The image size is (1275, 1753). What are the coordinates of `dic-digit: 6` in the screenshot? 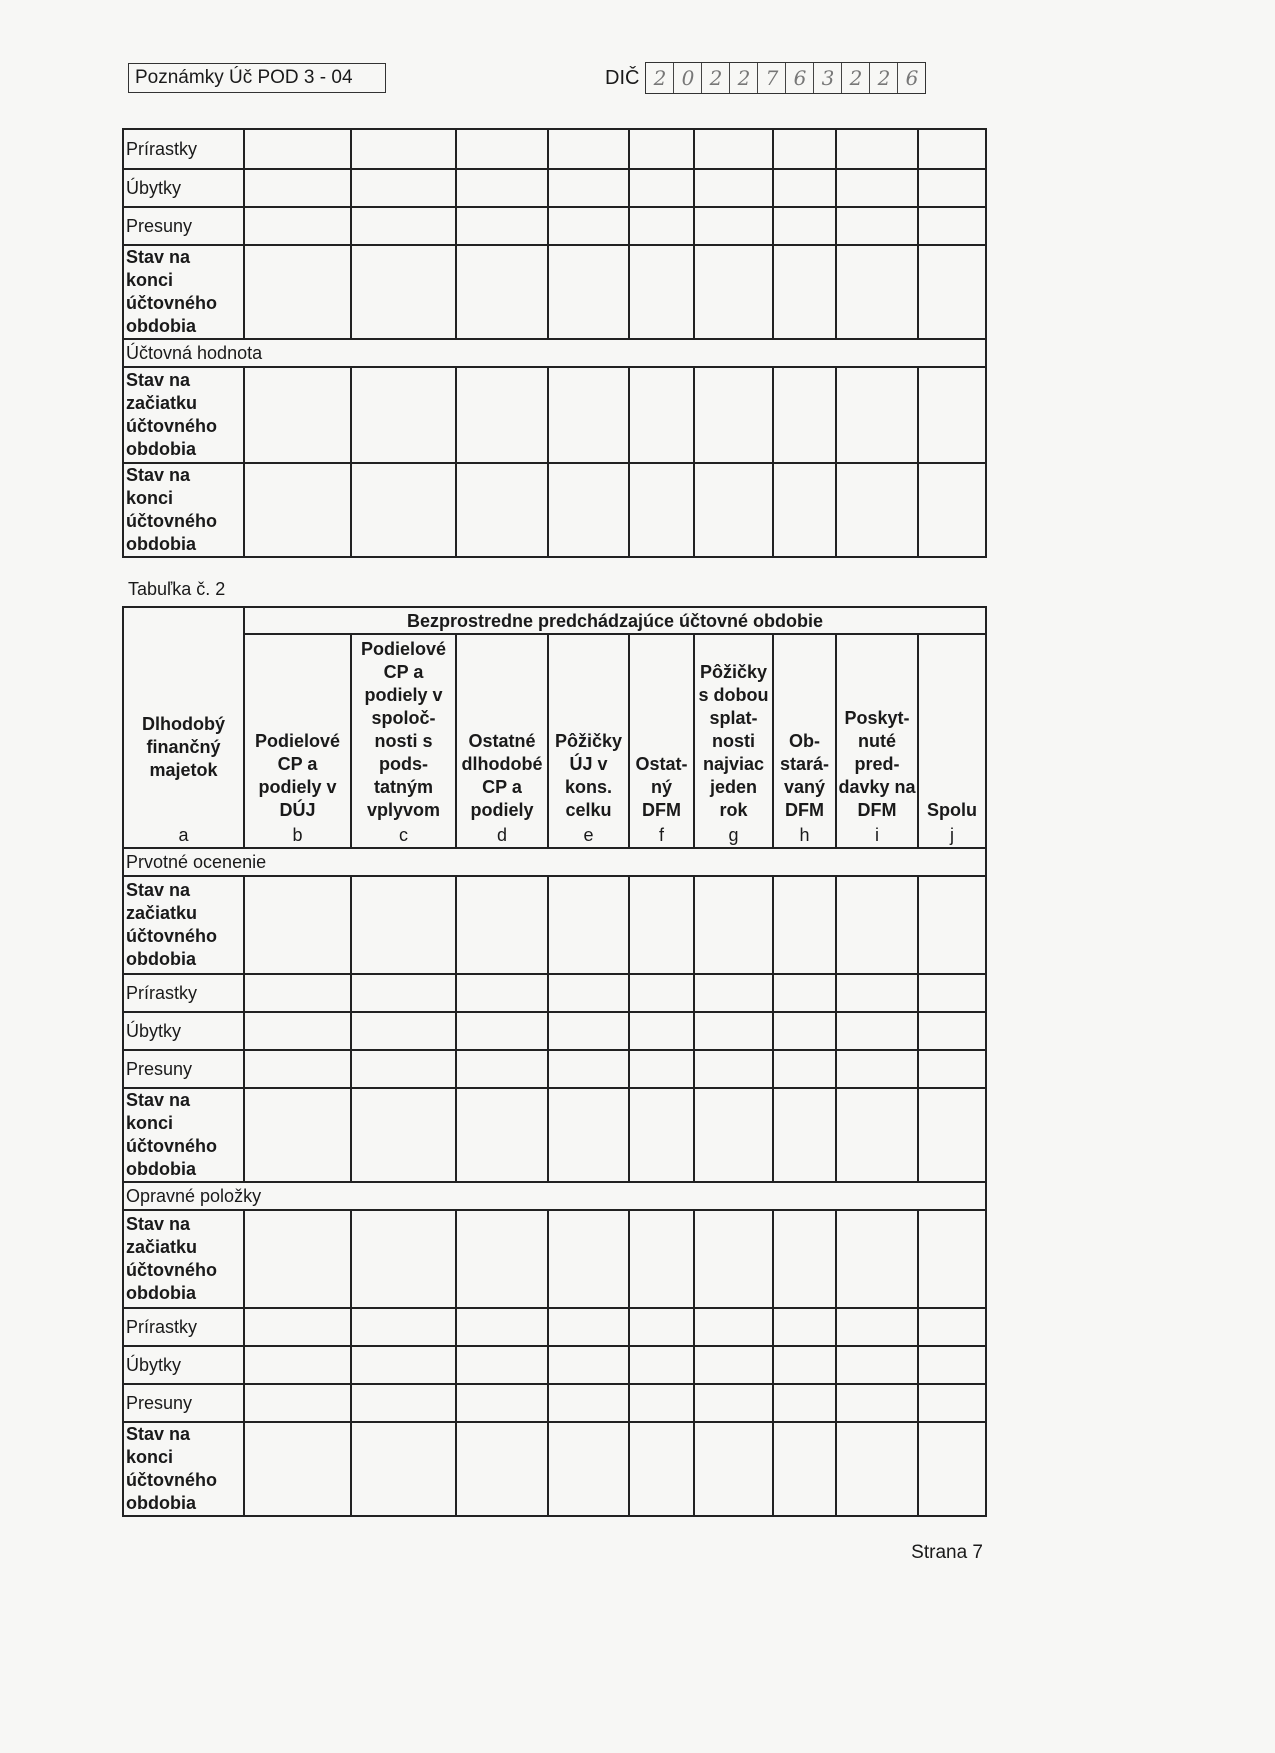 It's located at (800, 78).